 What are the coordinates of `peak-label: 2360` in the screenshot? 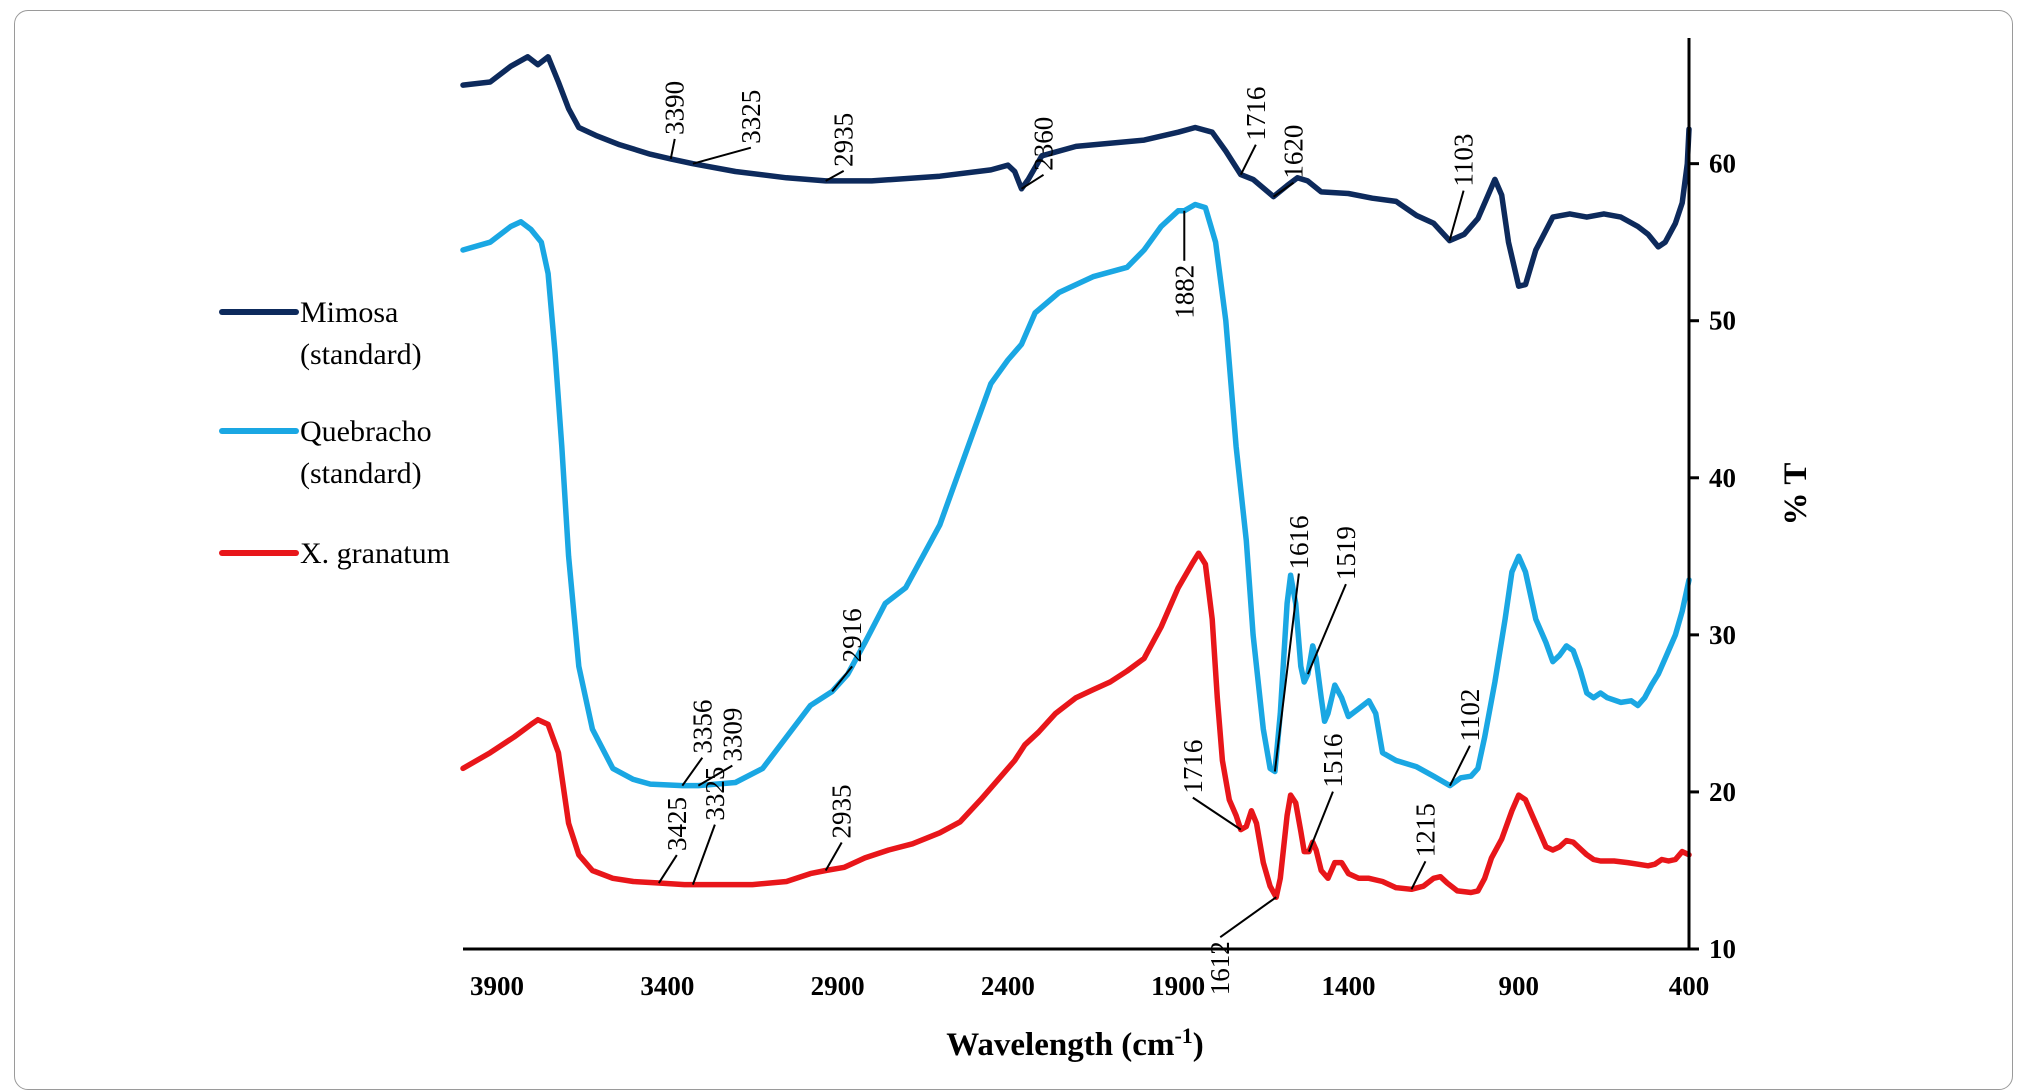 It's located at (1044, 144).